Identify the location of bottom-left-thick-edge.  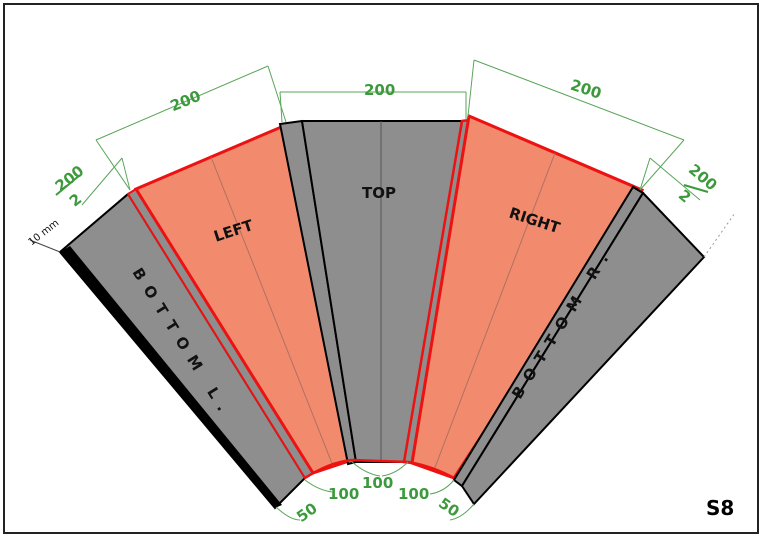
(171, 377).